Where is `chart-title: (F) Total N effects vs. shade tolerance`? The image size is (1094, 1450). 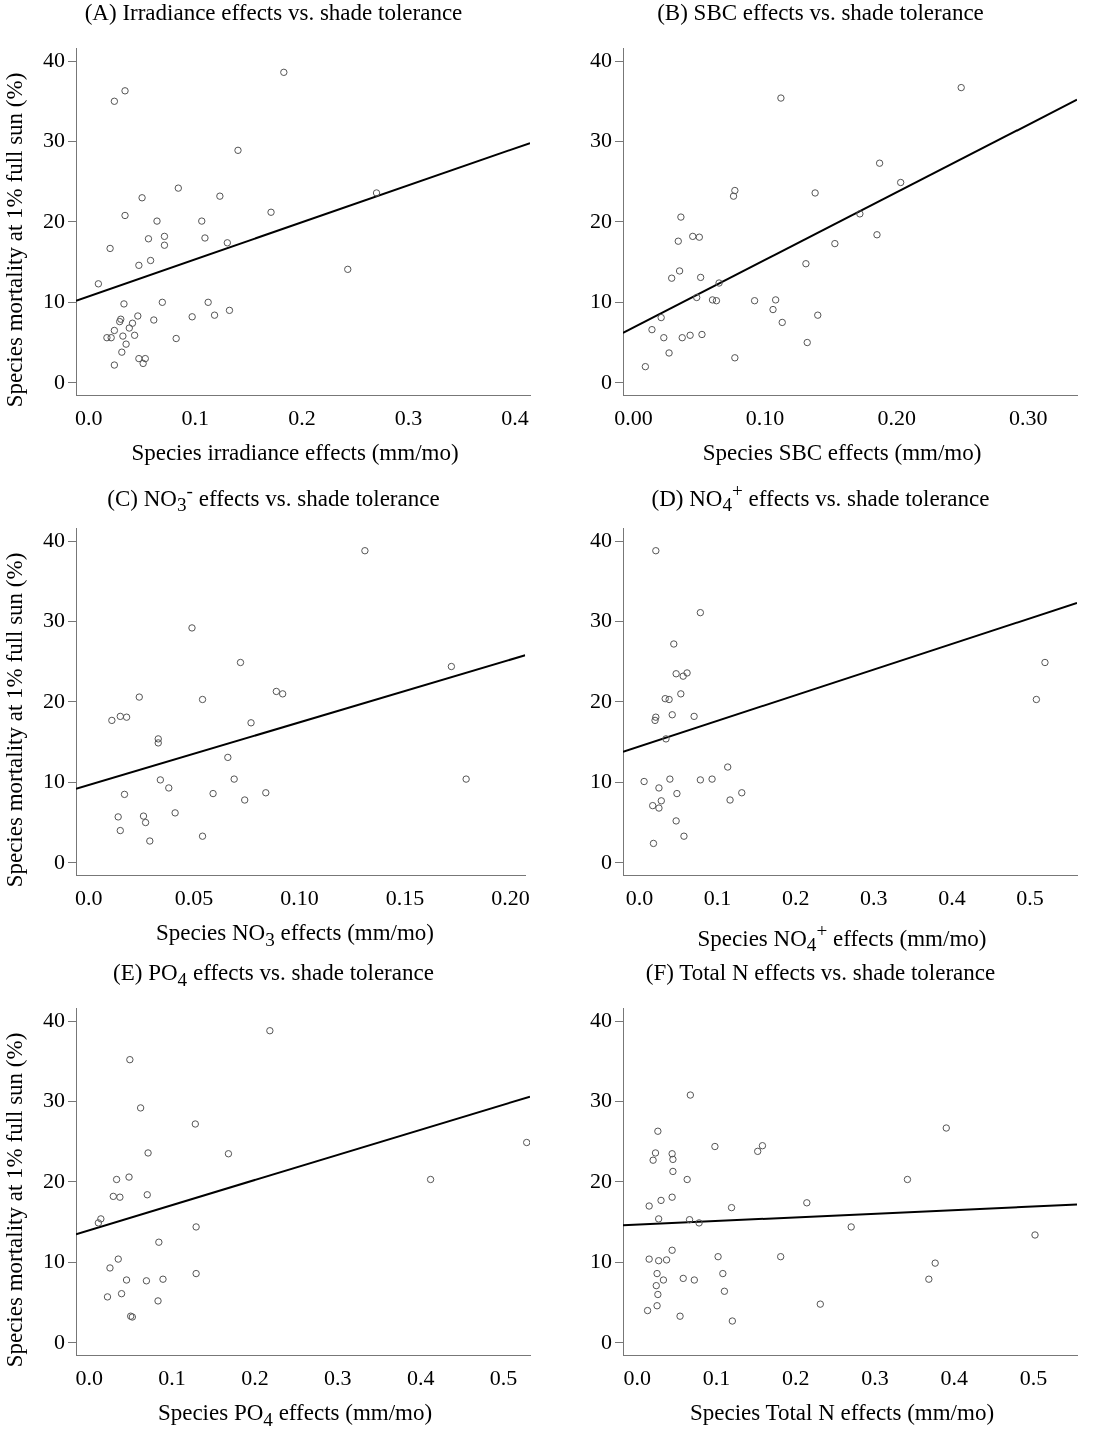
chart-title: (F) Total N effects vs. shade tolerance is located at coordinates (820, 973).